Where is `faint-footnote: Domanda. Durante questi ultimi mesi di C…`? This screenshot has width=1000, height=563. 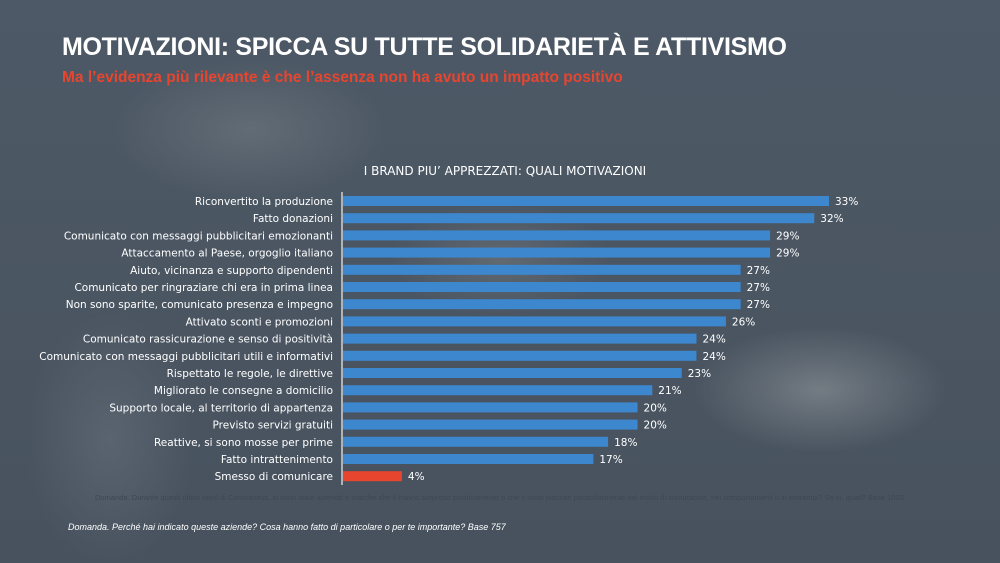
faint-footnote: Domanda. Durante questi ultimi mesi di C… is located at coordinates (499, 497).